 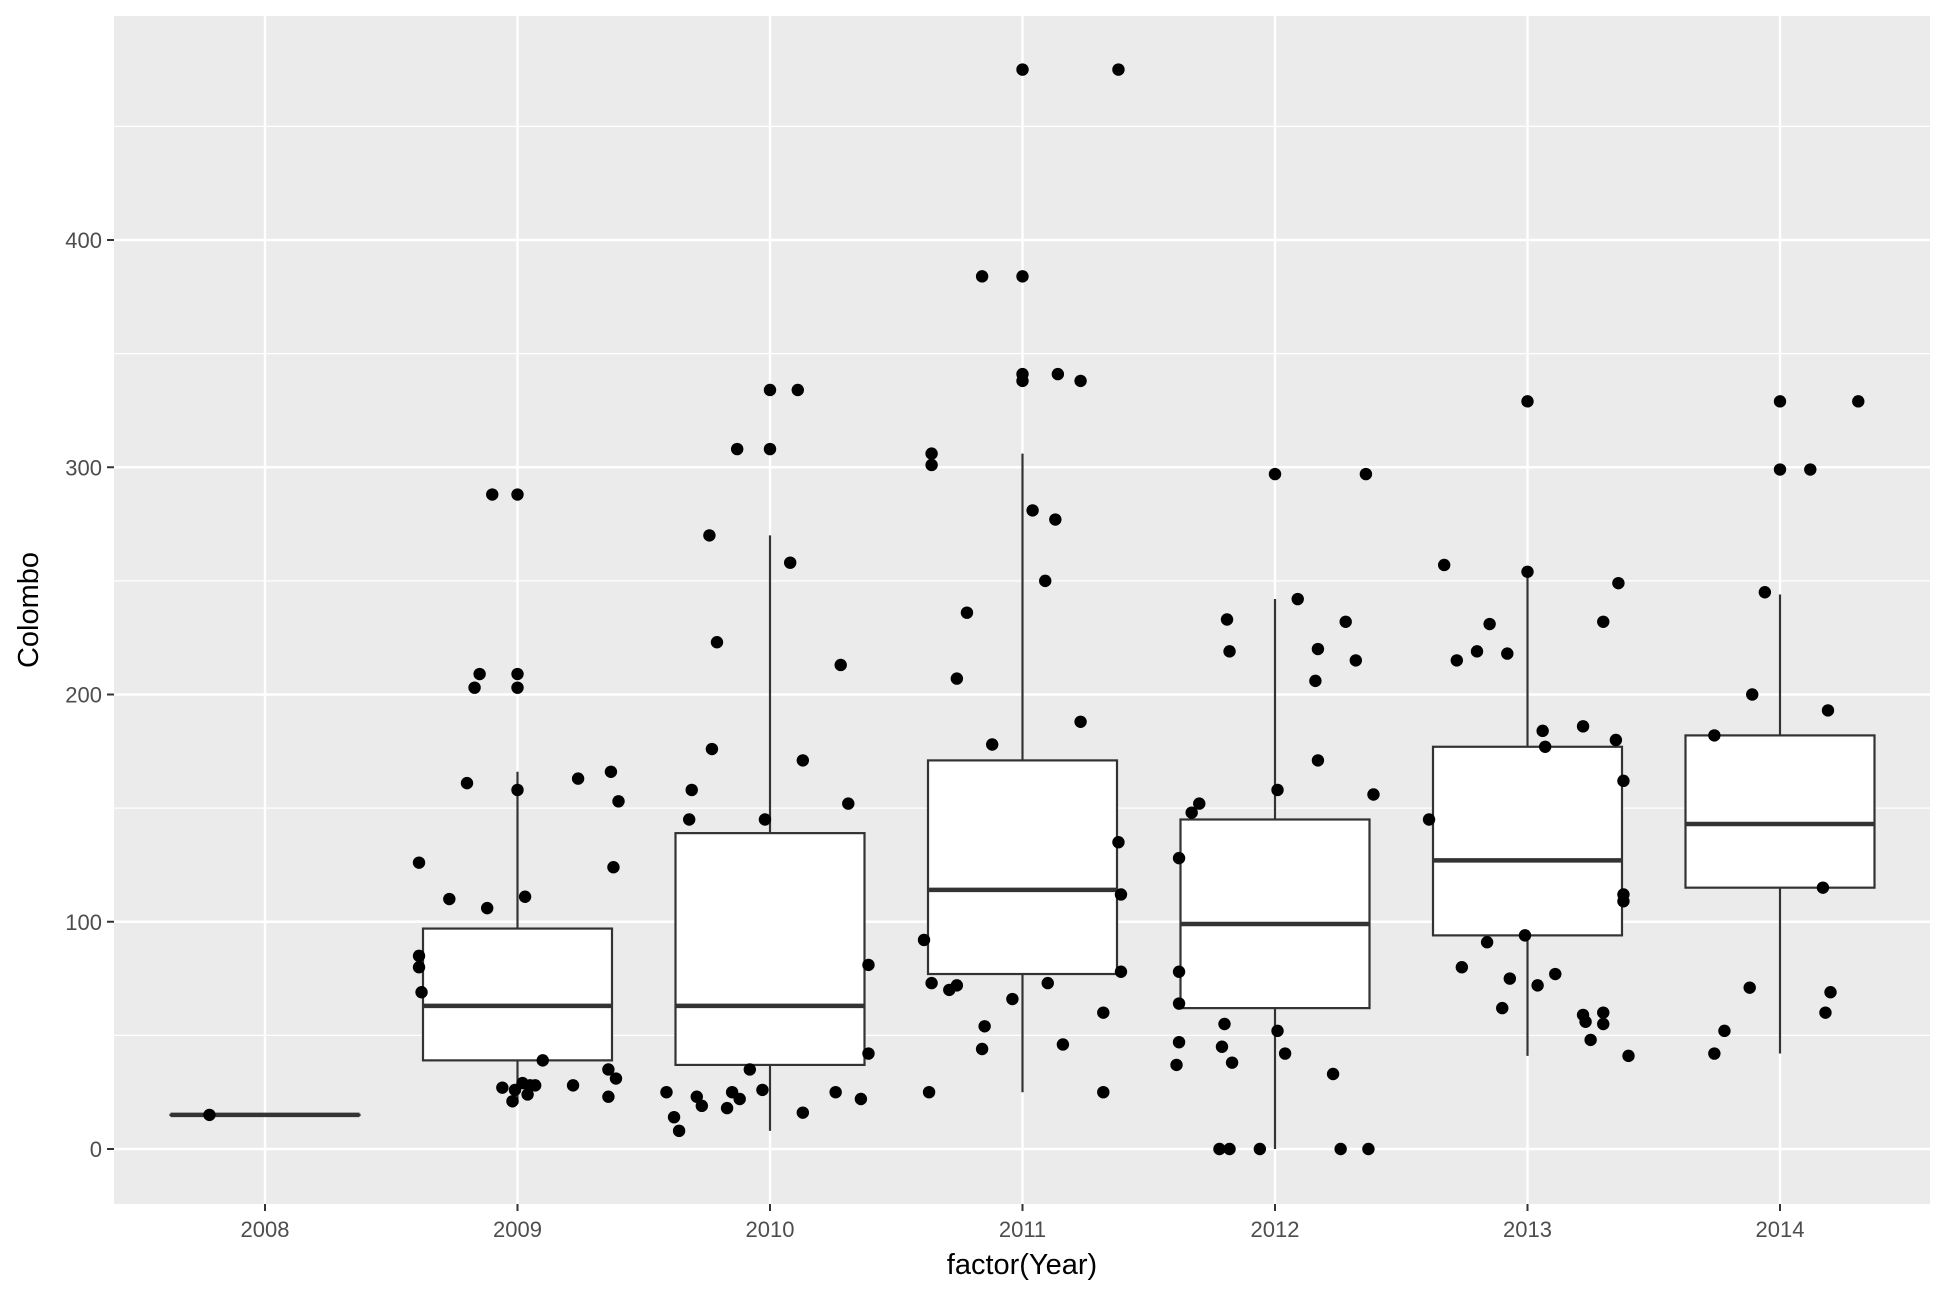 I want to click on y-tick-label: 300, so click(x=83, y=467).